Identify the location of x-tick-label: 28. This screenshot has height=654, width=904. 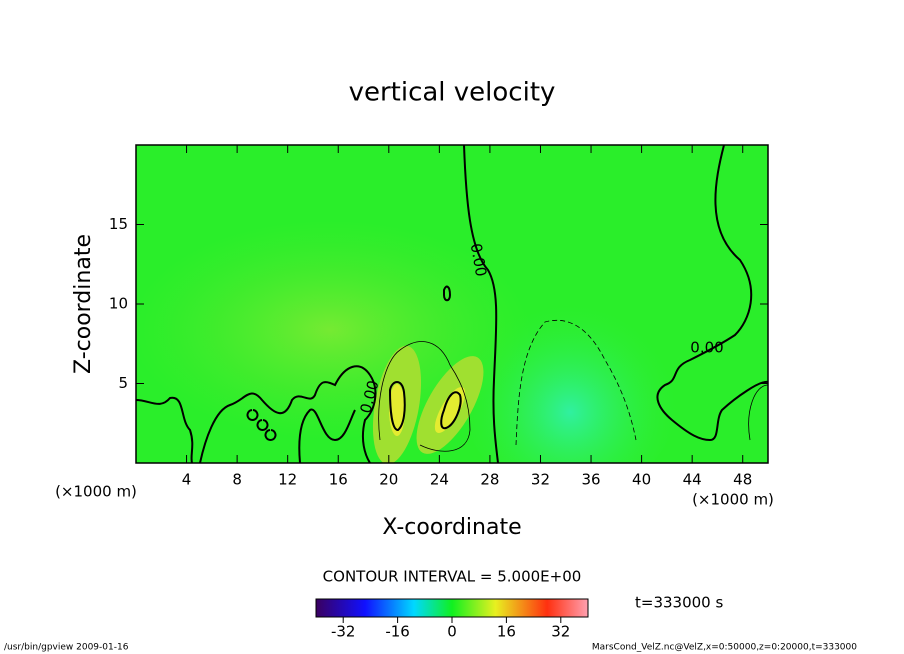
(489, 480).